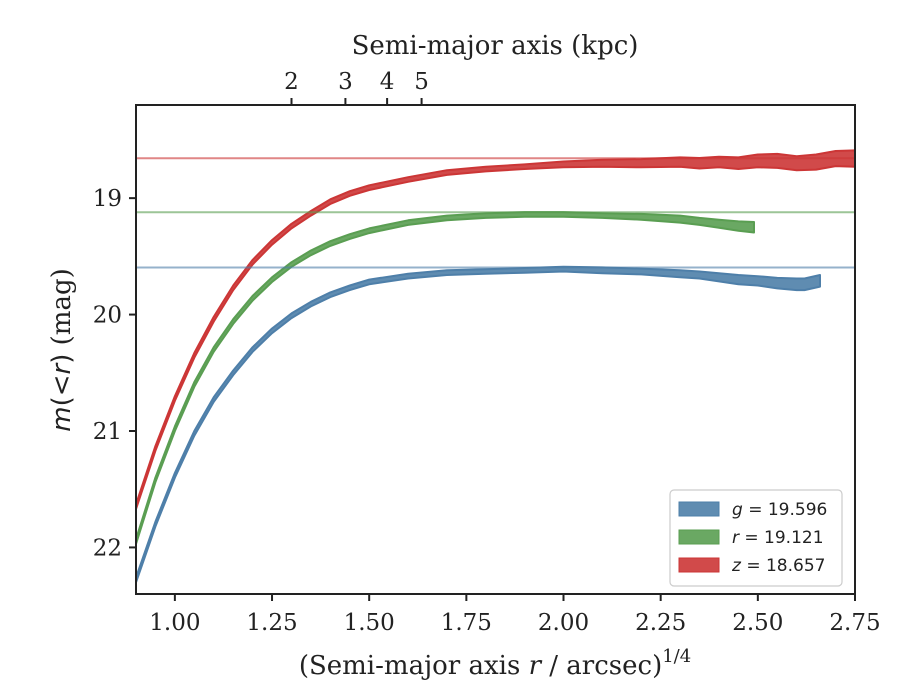  What do you see at coordinates (387, 82) in the screenshot?
I see `top-tick-label: 4` at bounding box center [387, 82].